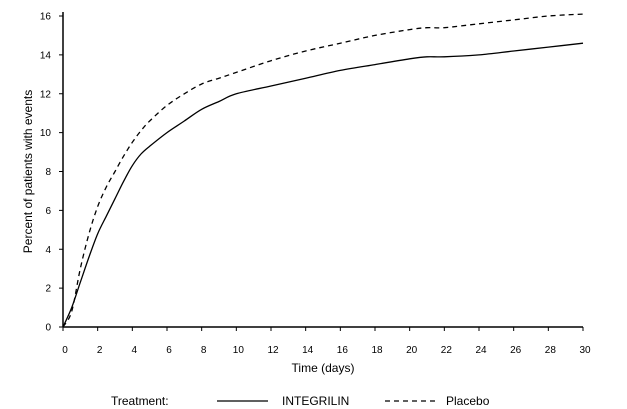  Describe the element at coordinates (343, 350) in the screenshot. I see `x-tick-label: 16` at that location.